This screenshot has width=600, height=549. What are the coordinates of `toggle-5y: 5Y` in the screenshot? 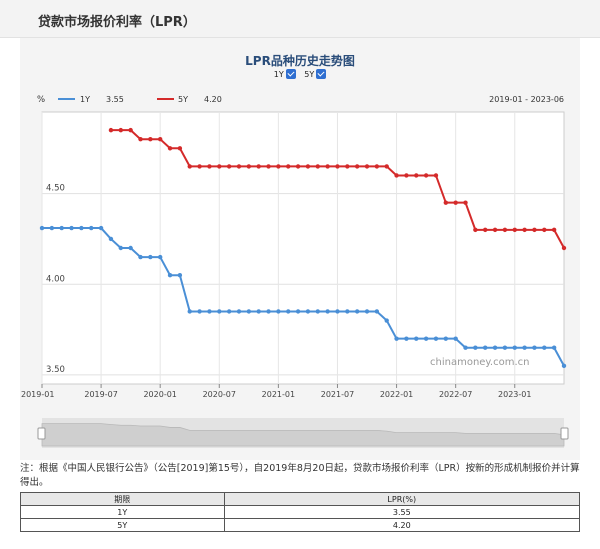 It's located at (315, 74).